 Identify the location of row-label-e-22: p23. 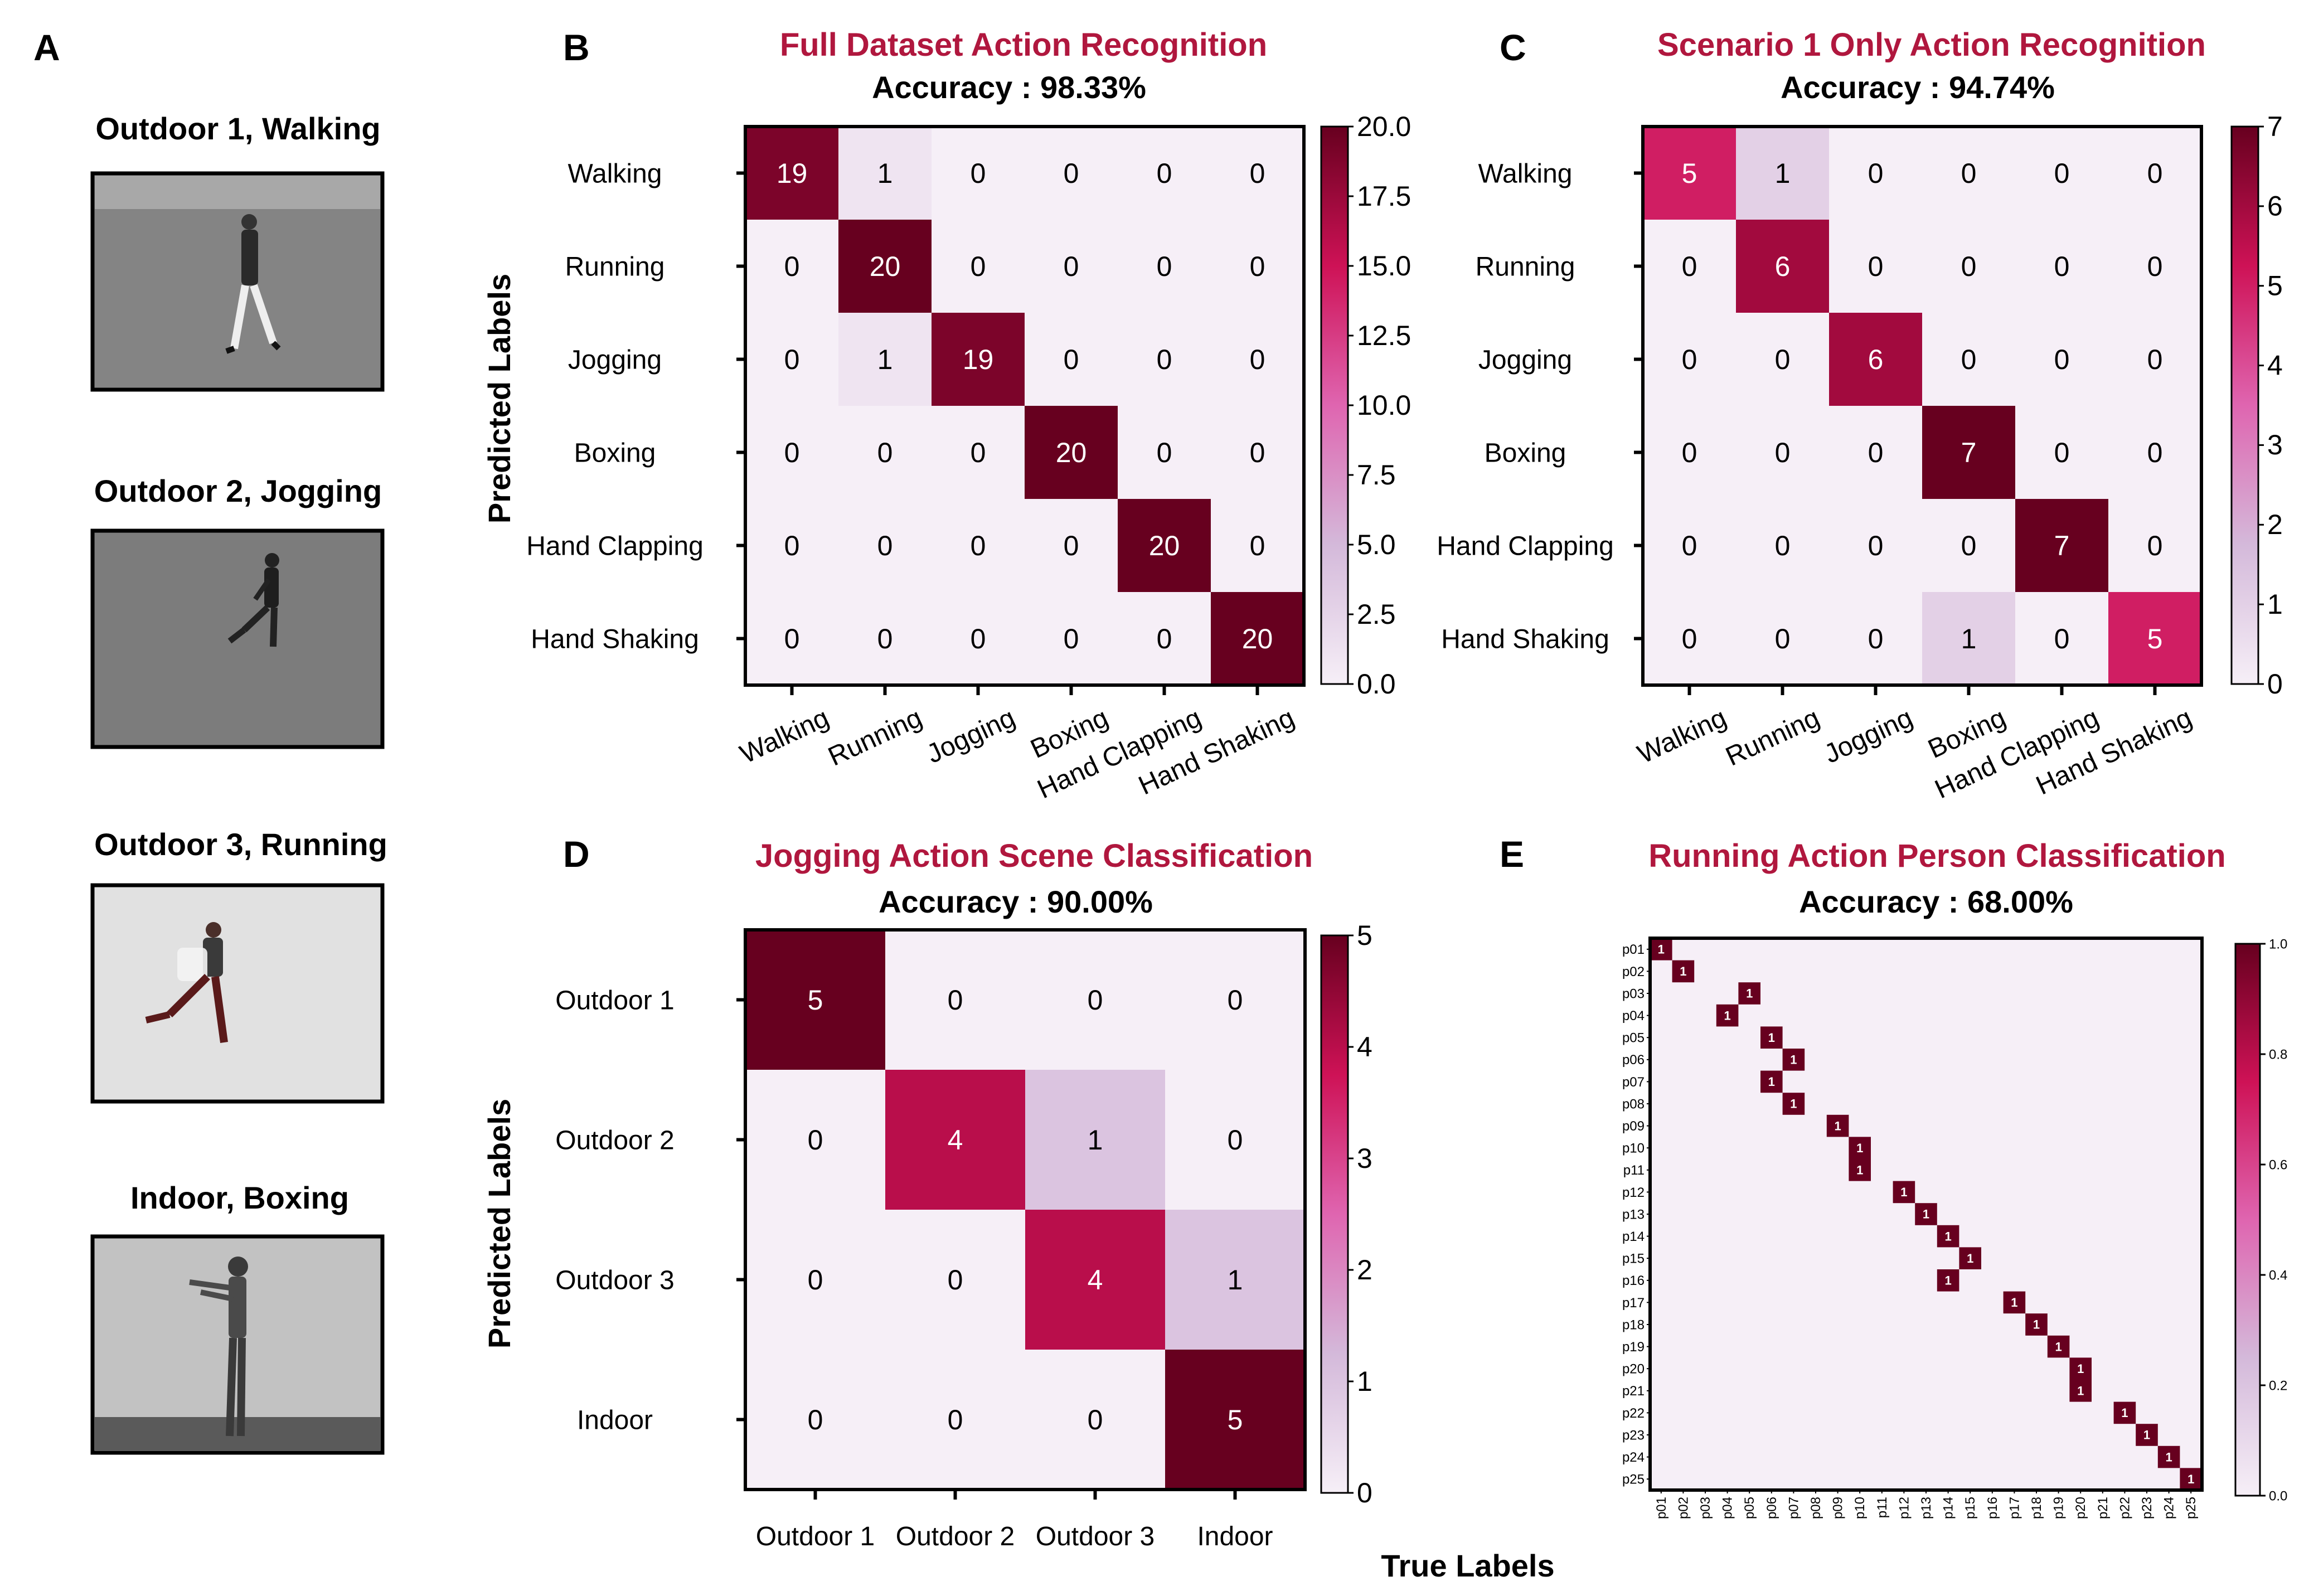
(1633, 1435).